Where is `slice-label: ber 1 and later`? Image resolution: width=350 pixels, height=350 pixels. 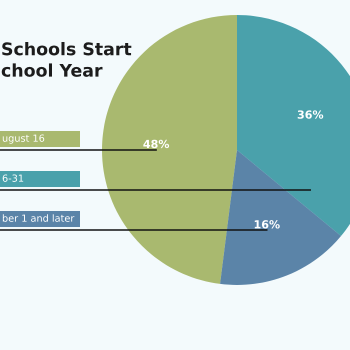 slice-label: ber 1 and later is located at coordinates (38, 218).